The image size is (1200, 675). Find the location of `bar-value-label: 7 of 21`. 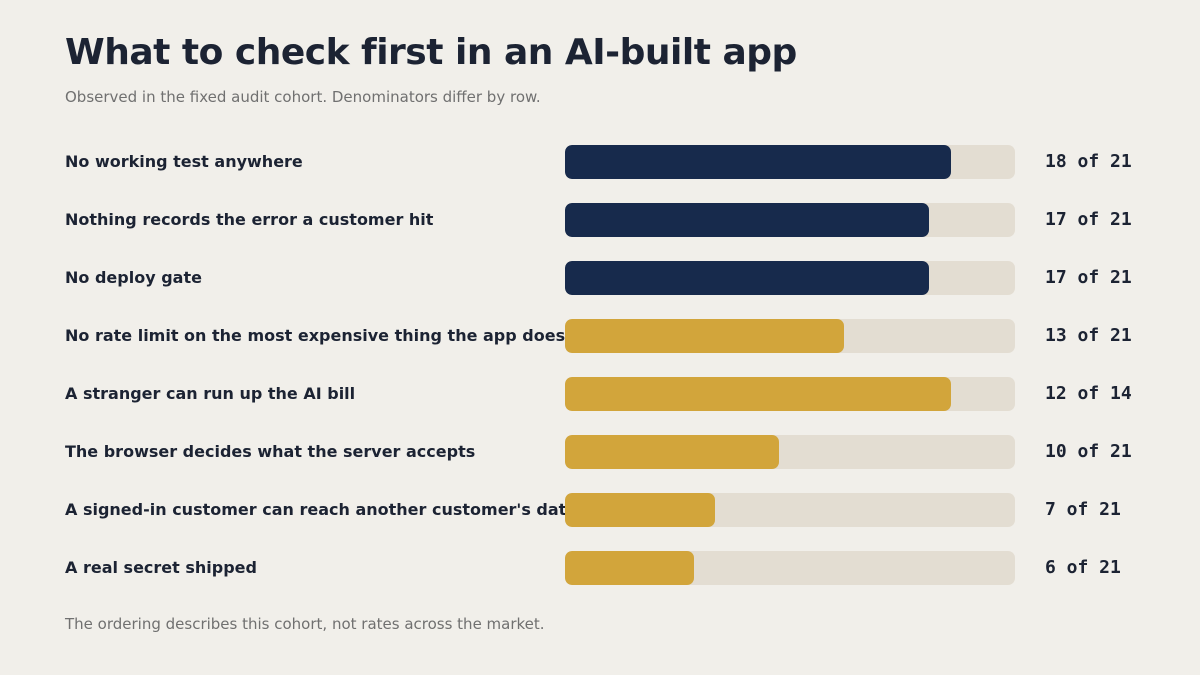

bar-value-label: 7 of 21 is located at coordinates (1083, 509).